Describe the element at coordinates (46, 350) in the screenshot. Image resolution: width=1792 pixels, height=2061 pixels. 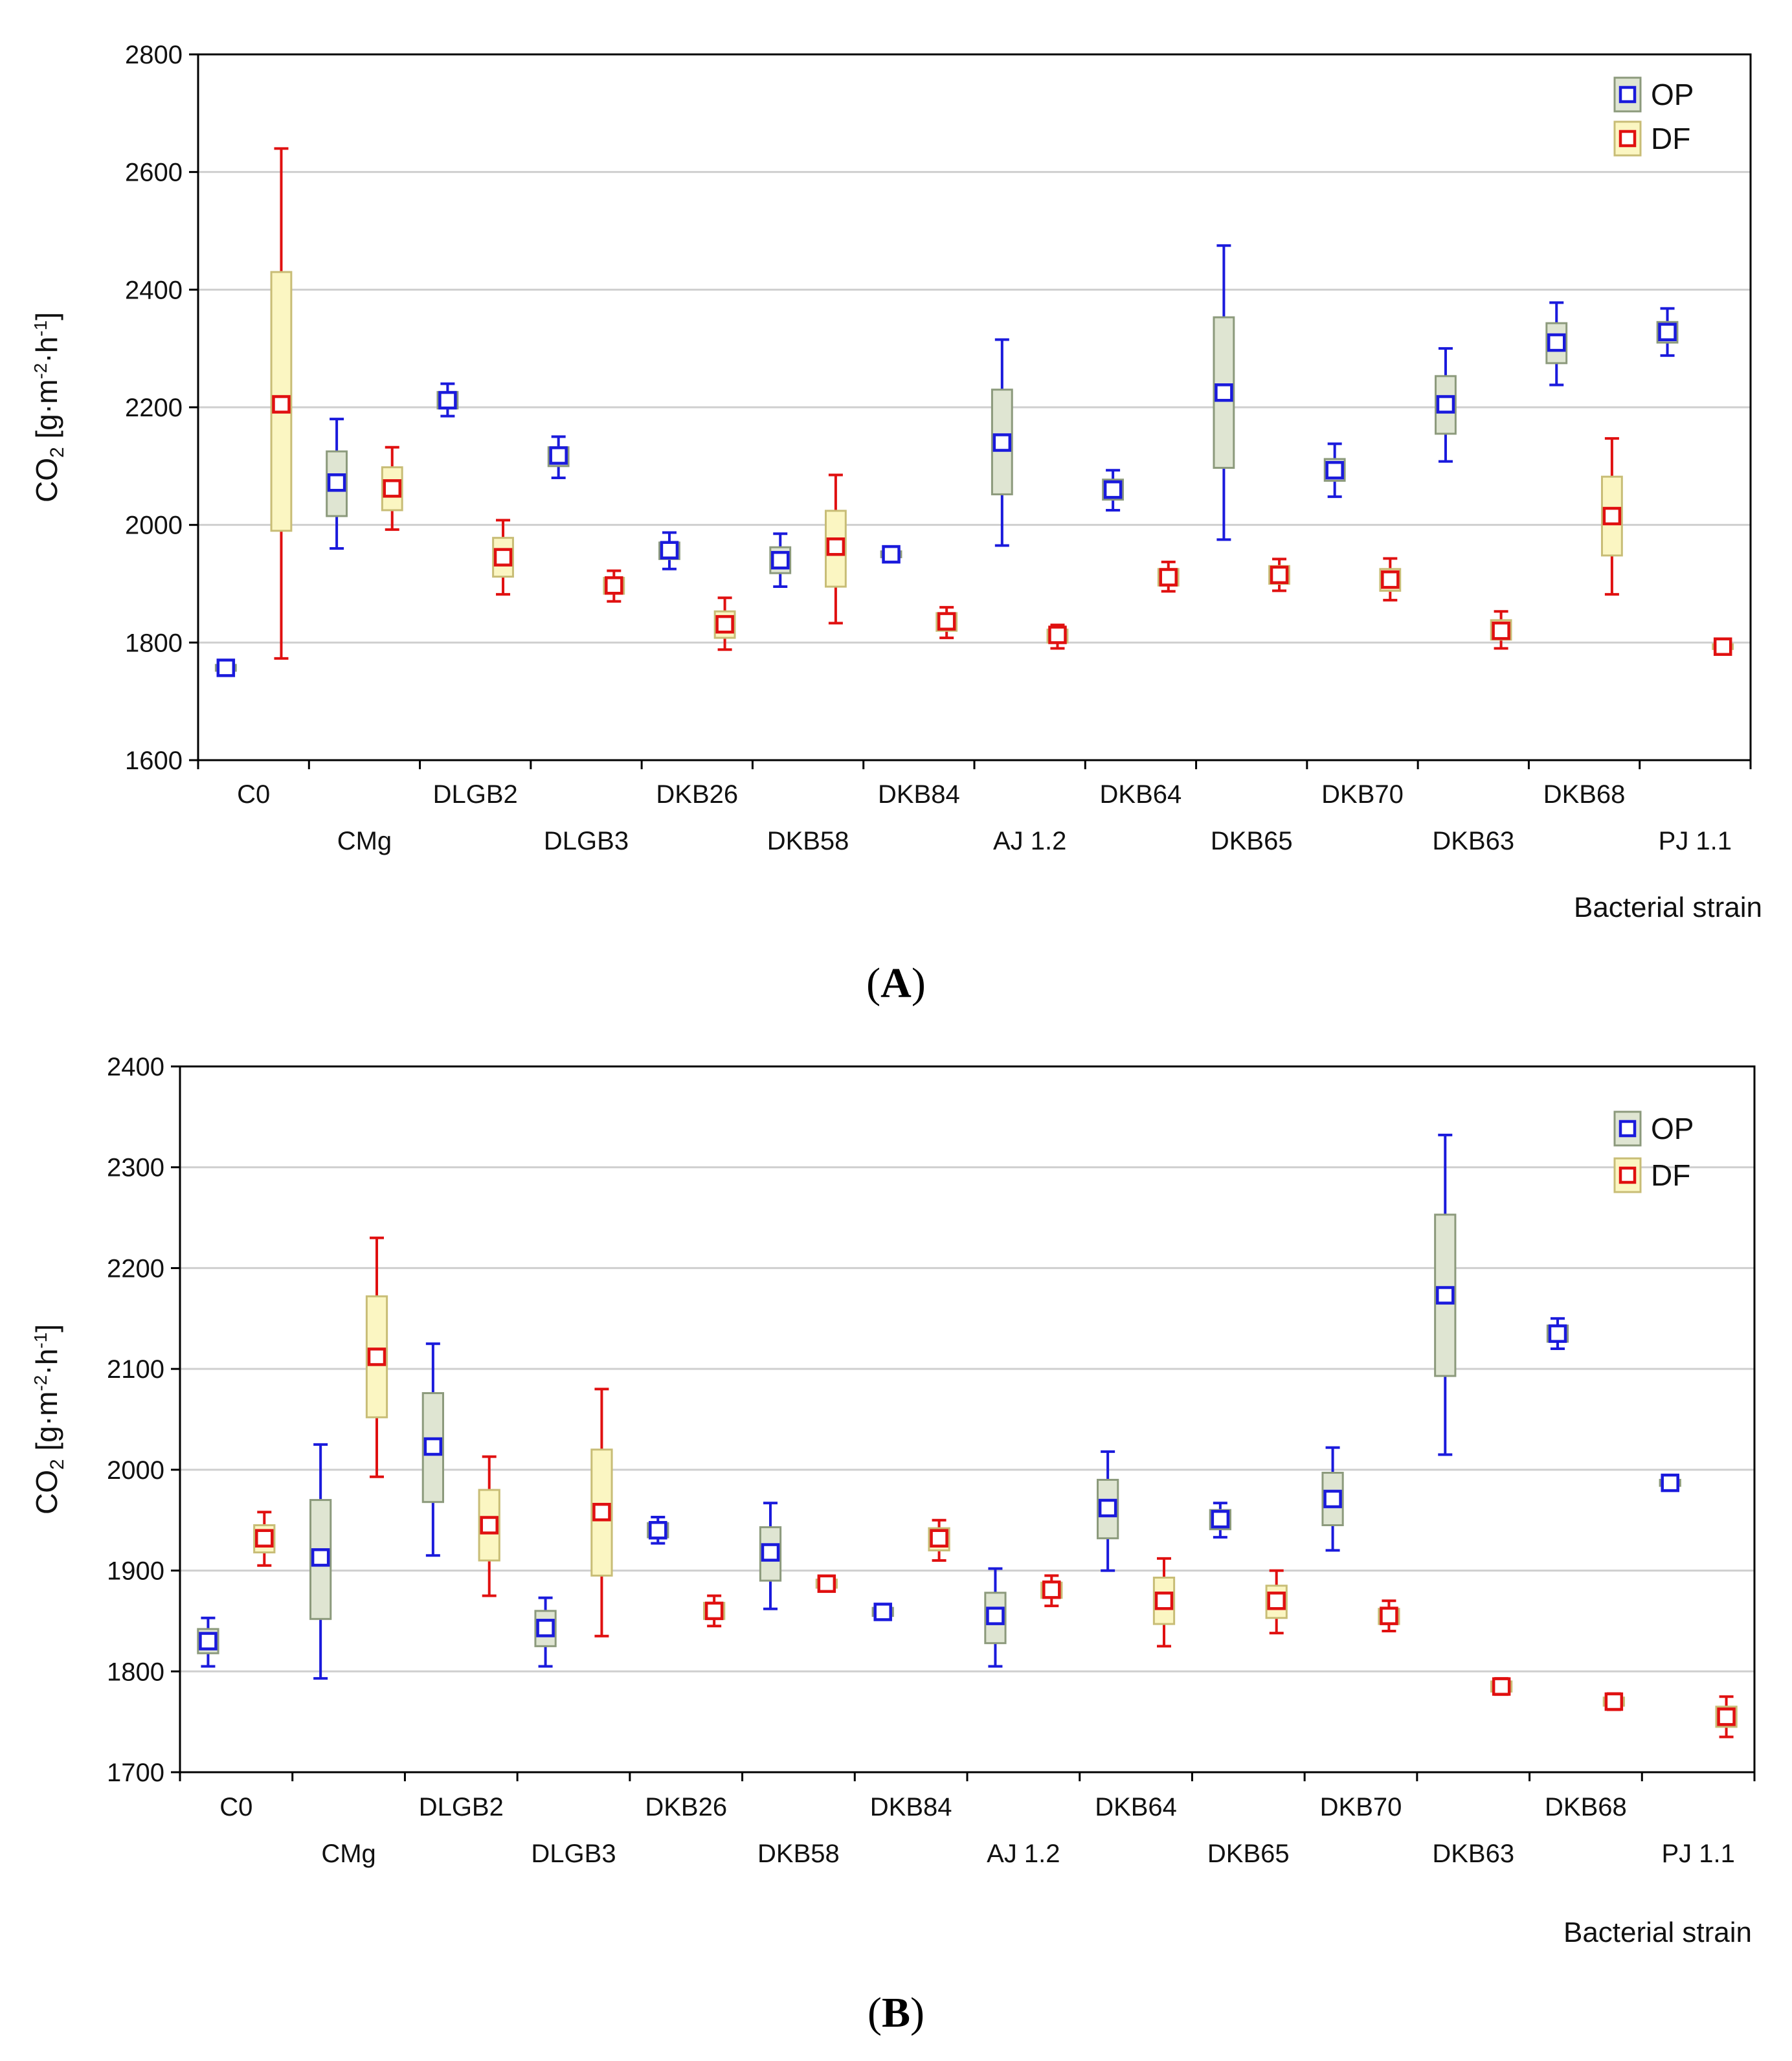
I see `y-axis-label-part: ·h` at that location.